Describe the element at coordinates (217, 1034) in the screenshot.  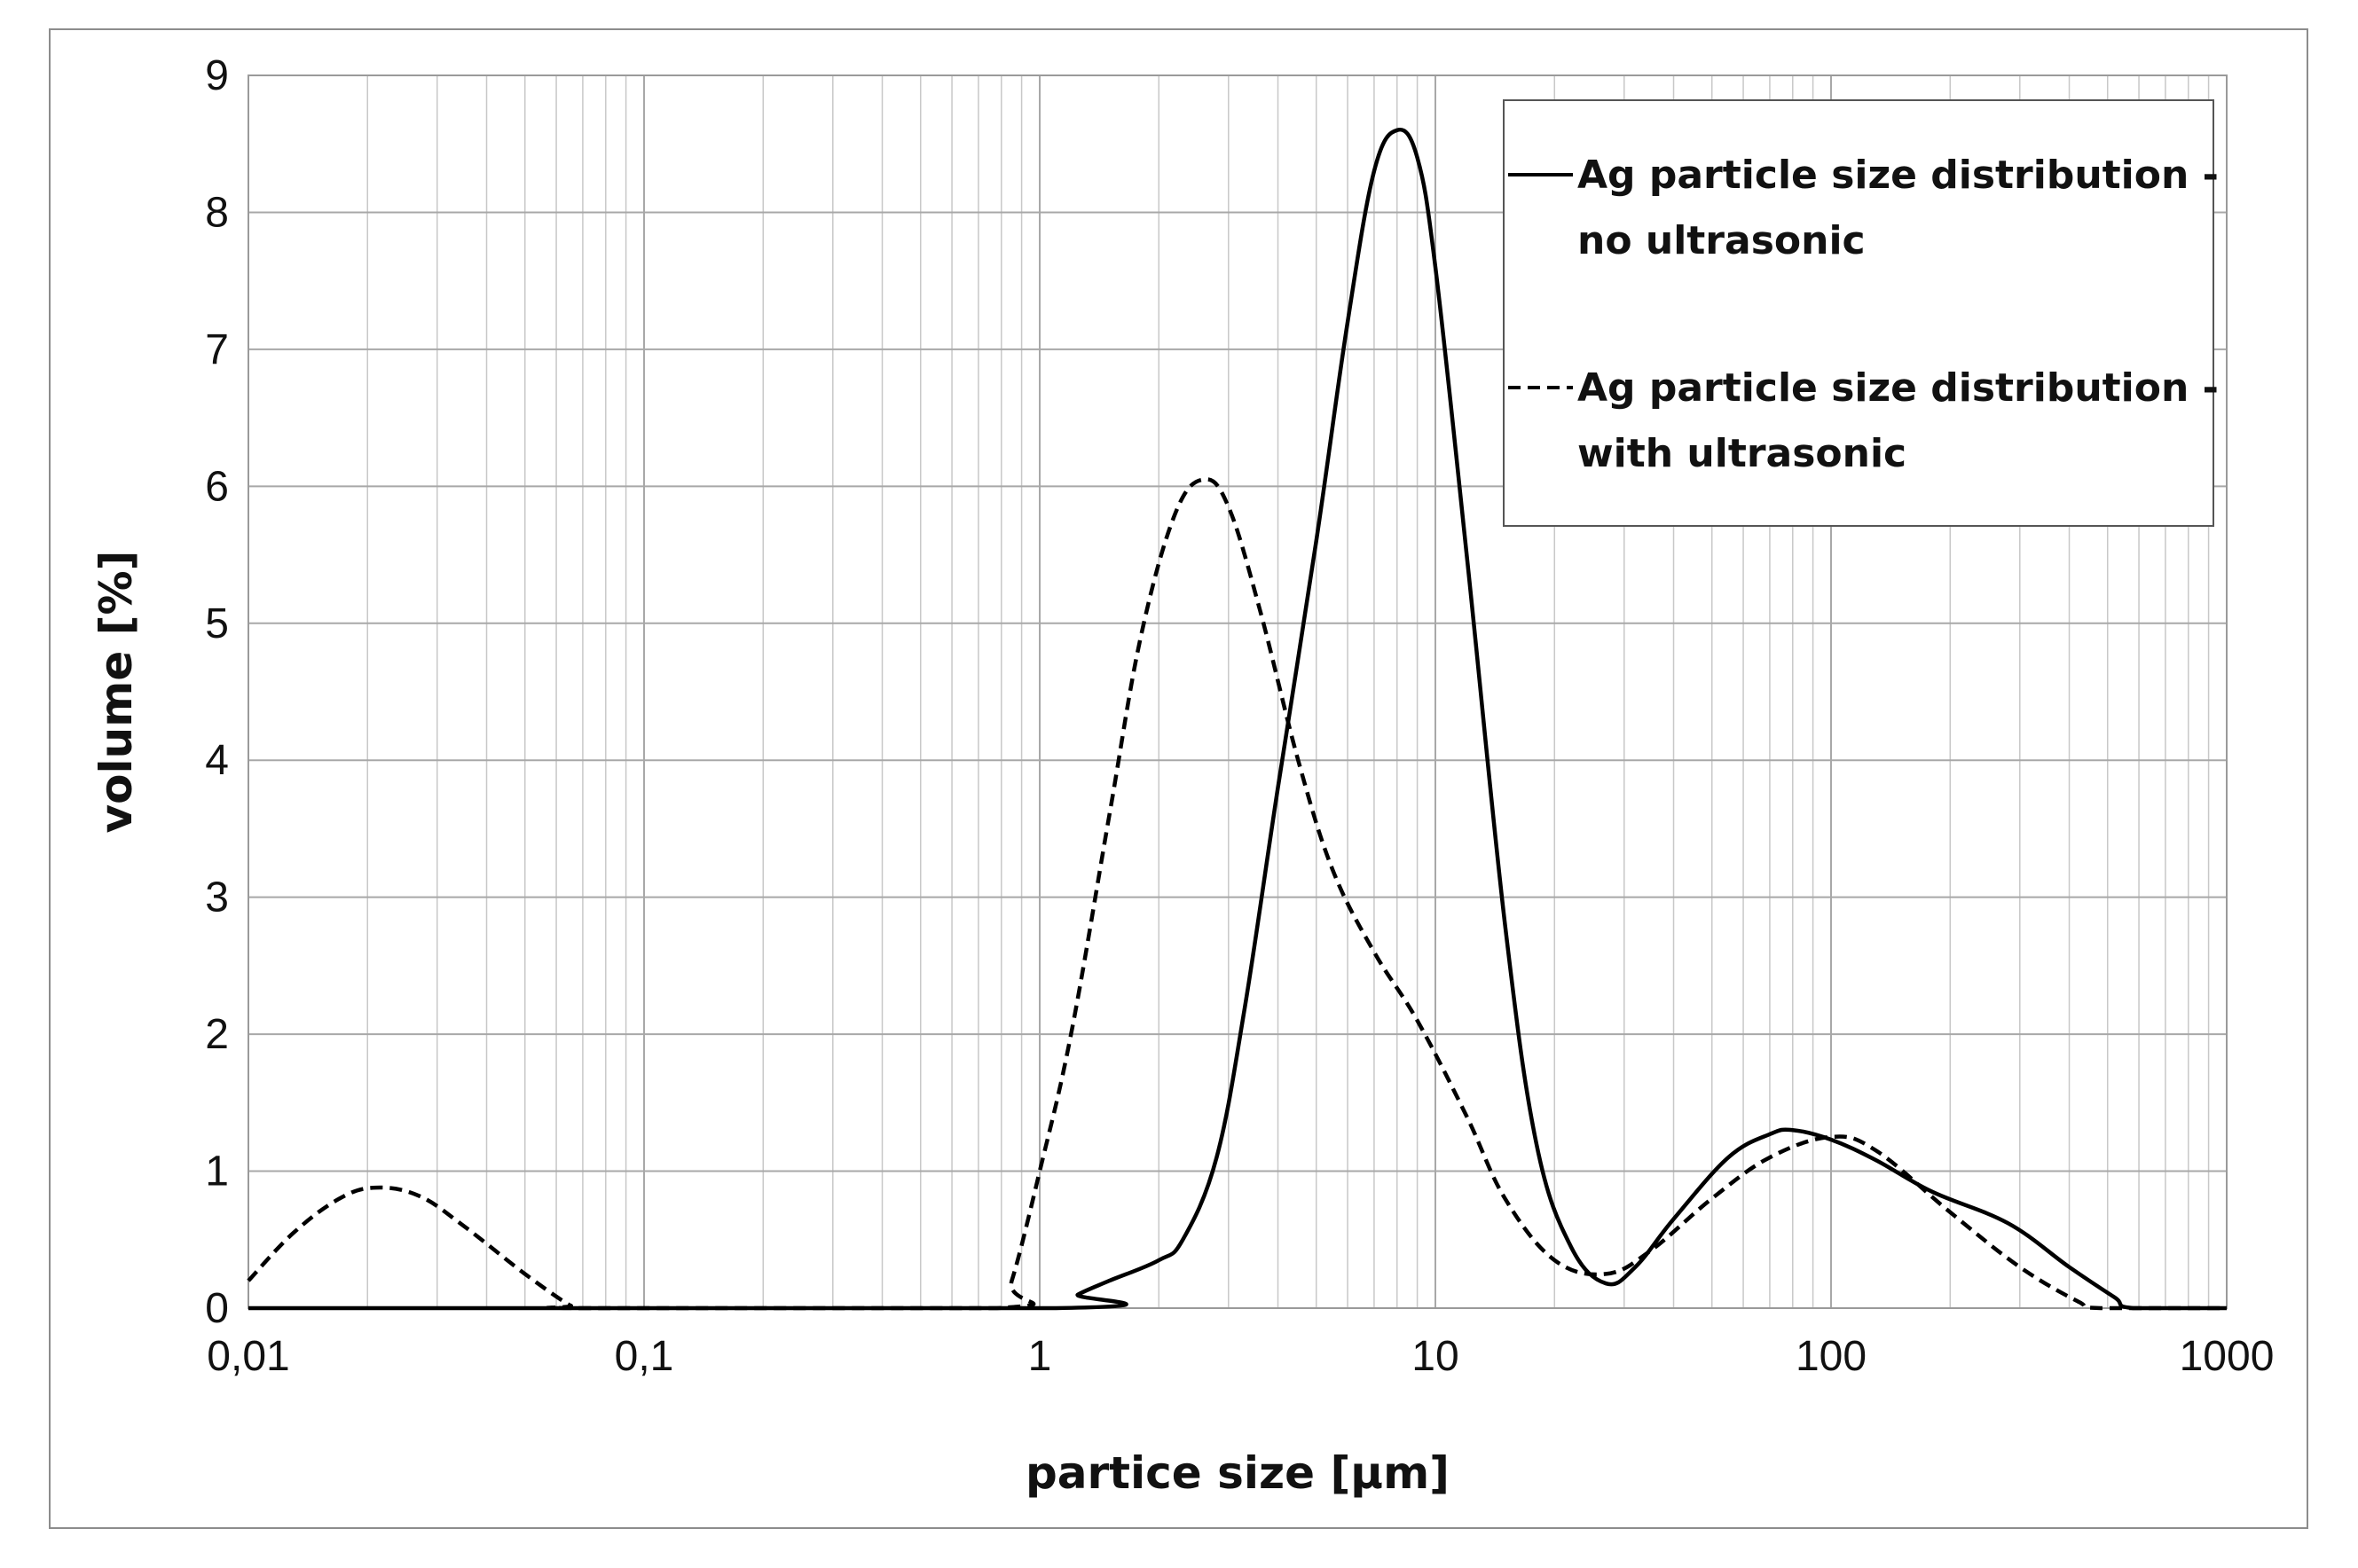
I see `y-tick-label: 2` at that location.